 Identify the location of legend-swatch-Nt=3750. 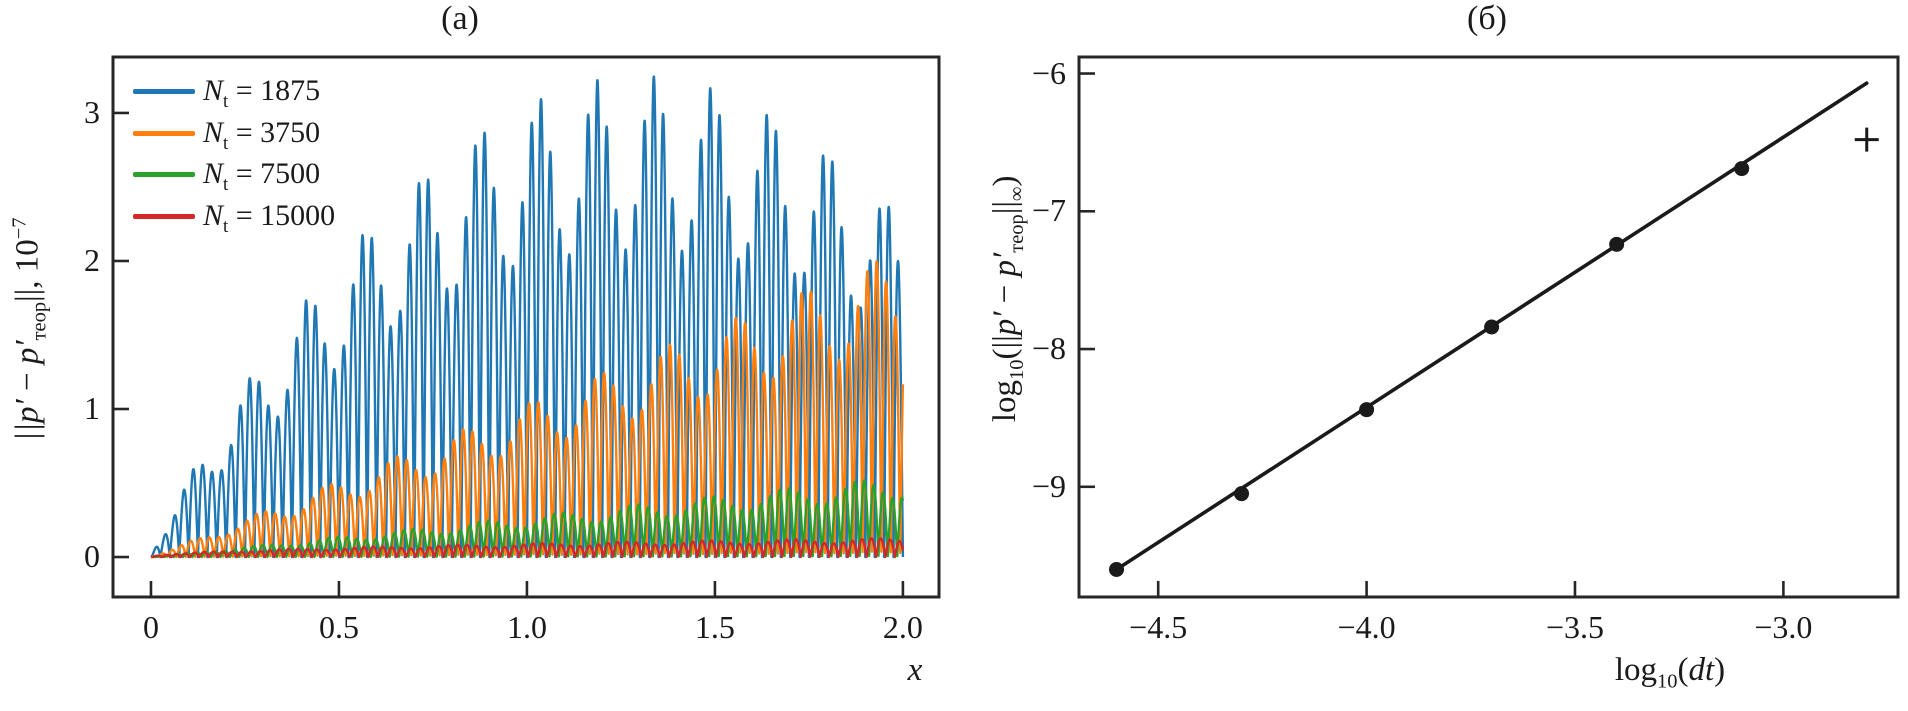
(164, 133).